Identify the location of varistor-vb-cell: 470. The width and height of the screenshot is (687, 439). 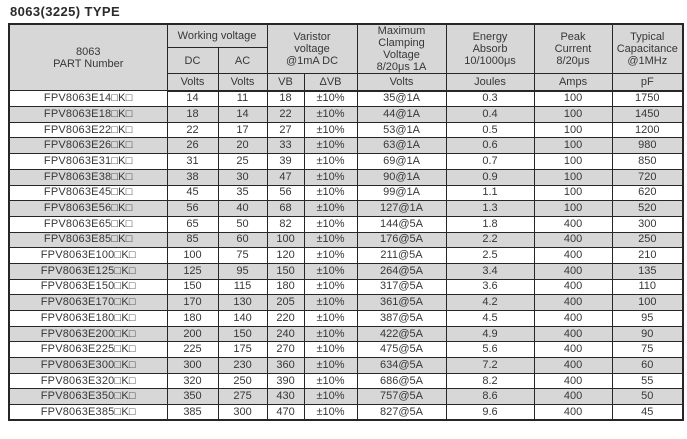
(285, 412).